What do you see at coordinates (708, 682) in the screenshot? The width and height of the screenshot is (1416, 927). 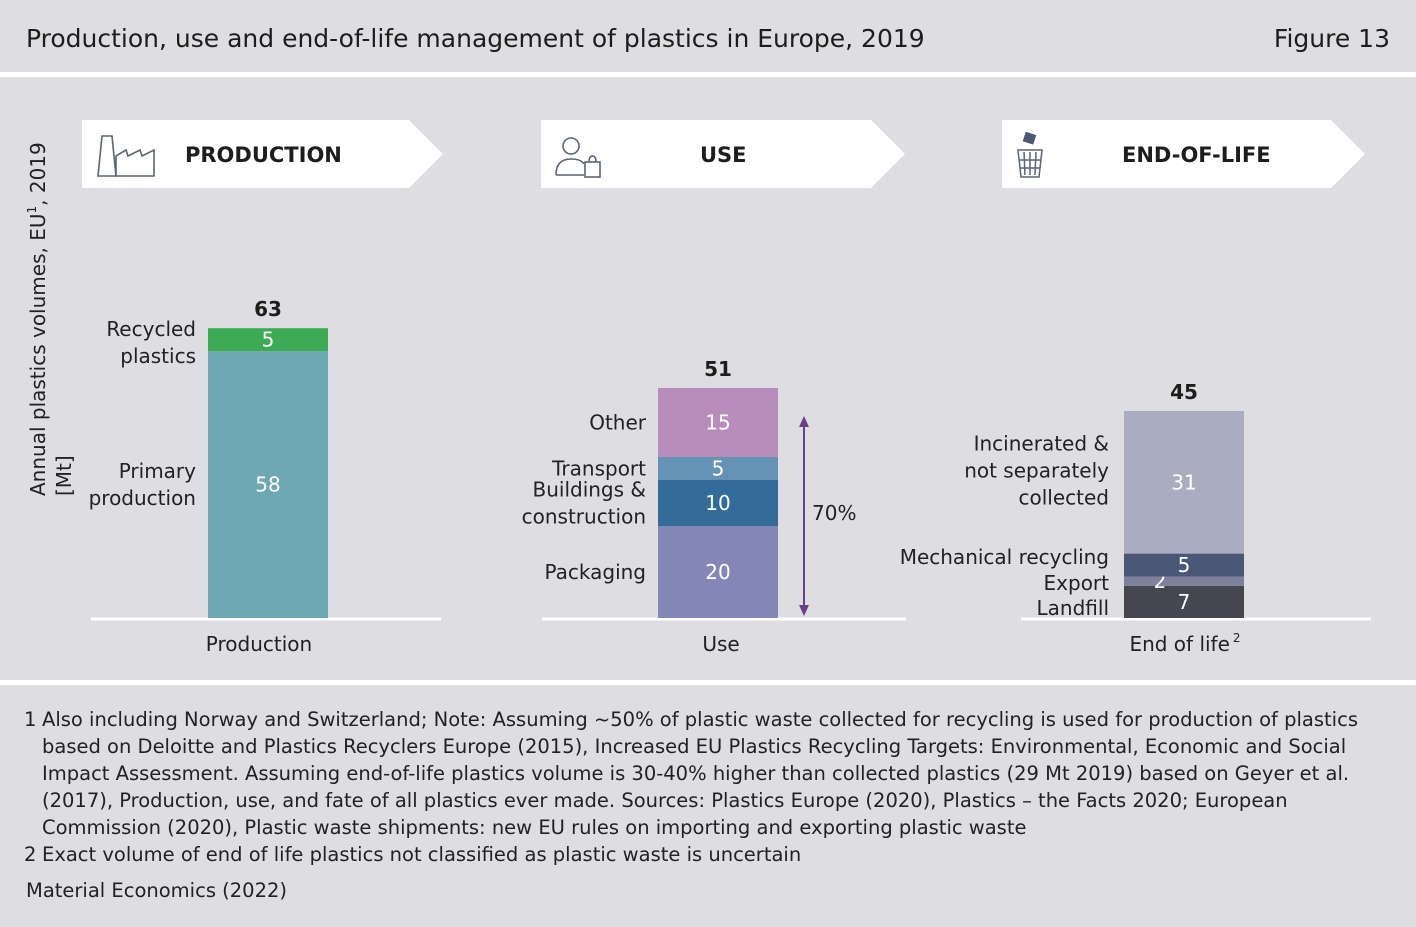 I see `bottom-divider` at bounding box center [708, 682].